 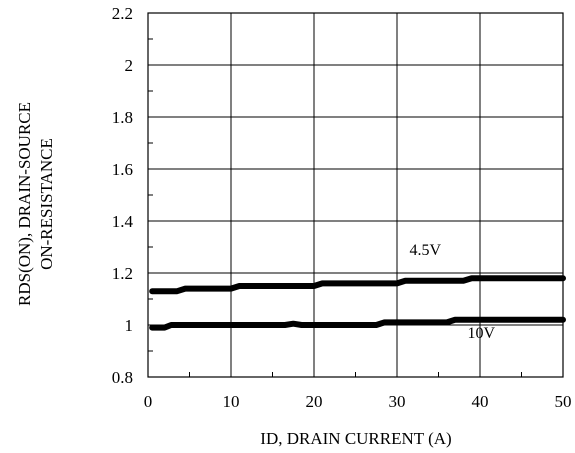 What do you see at coordinates (231, 401) in the screenshot?
I see `x-tick-label: 10` at bounding box center [231, 401].